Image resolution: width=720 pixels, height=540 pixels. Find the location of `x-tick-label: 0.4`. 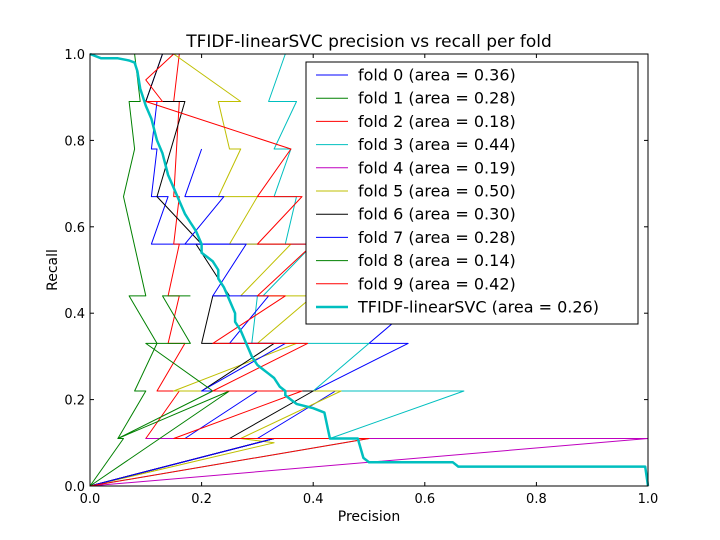

x-tick-label: 0.4 is located at coordinates (313, 499).